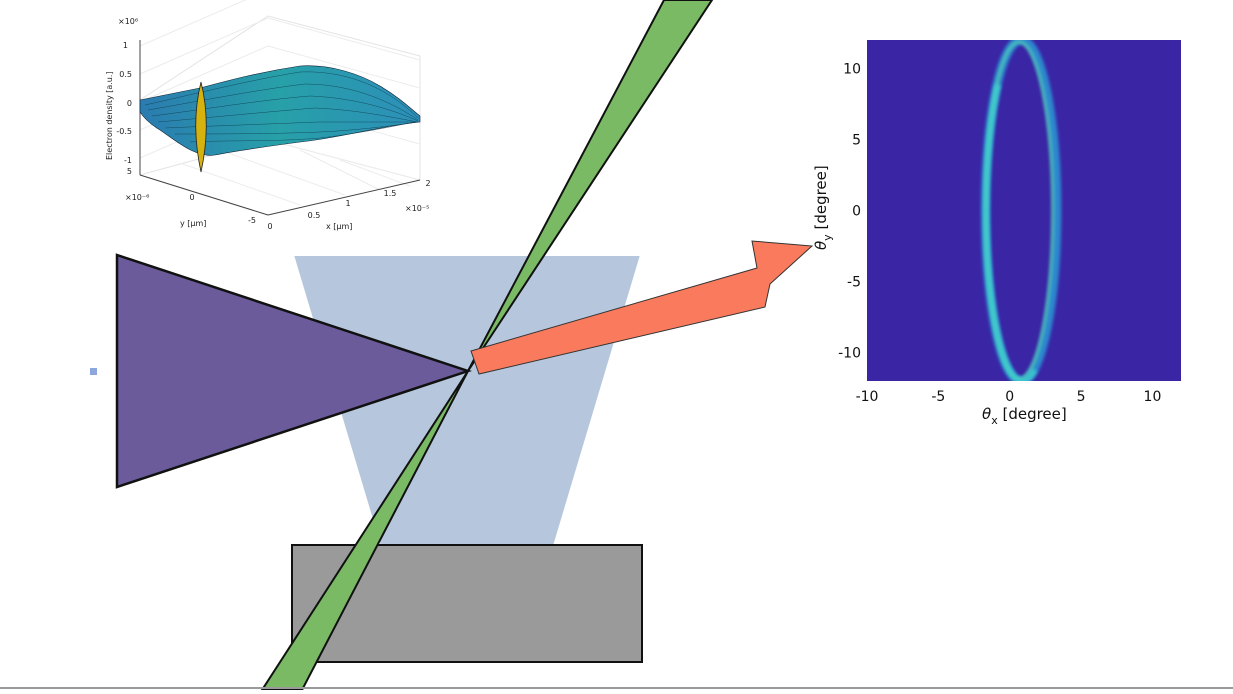  I want to click on heatmap-x-tick: 5, so click(1081, 397).